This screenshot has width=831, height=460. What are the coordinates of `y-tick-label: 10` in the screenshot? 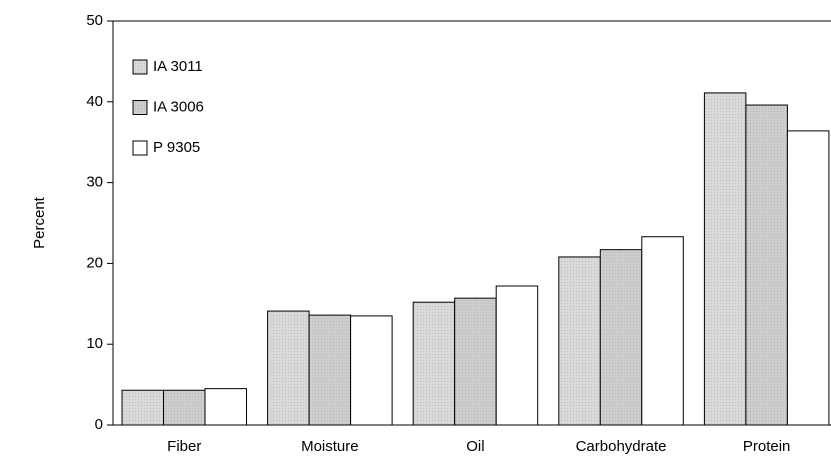 It's located at (94, 343).